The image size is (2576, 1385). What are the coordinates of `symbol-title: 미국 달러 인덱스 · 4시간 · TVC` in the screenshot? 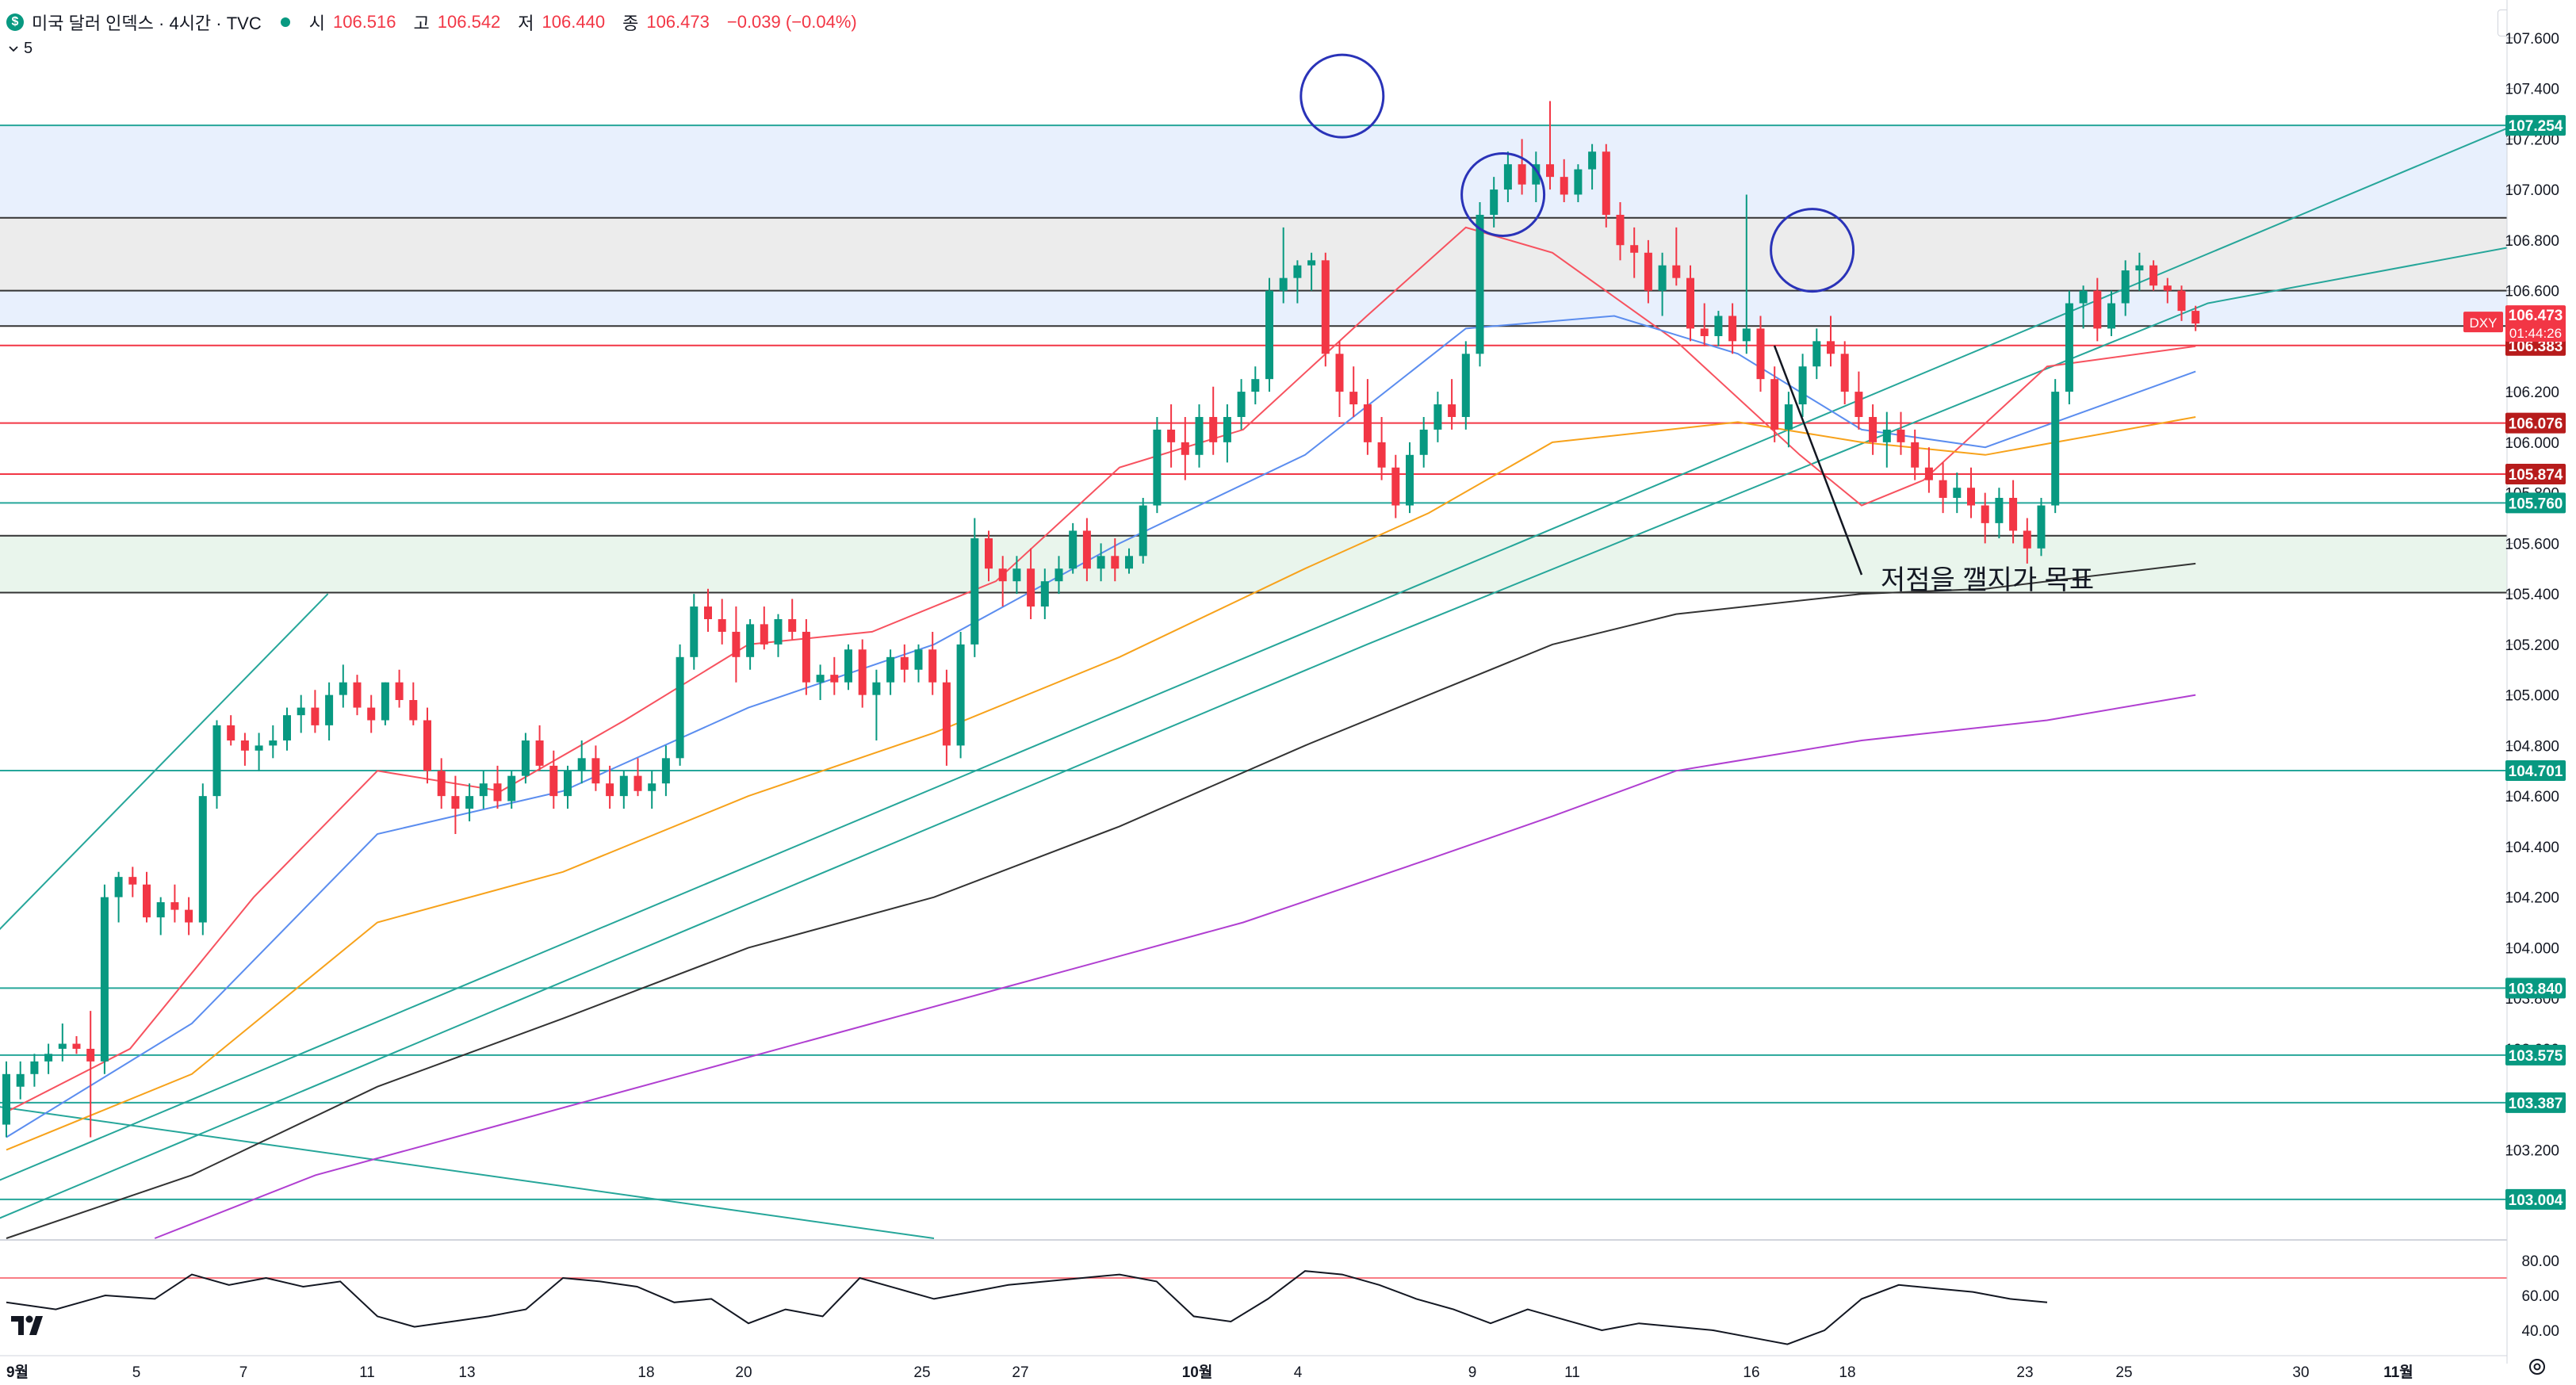 It's located at (147, 23).